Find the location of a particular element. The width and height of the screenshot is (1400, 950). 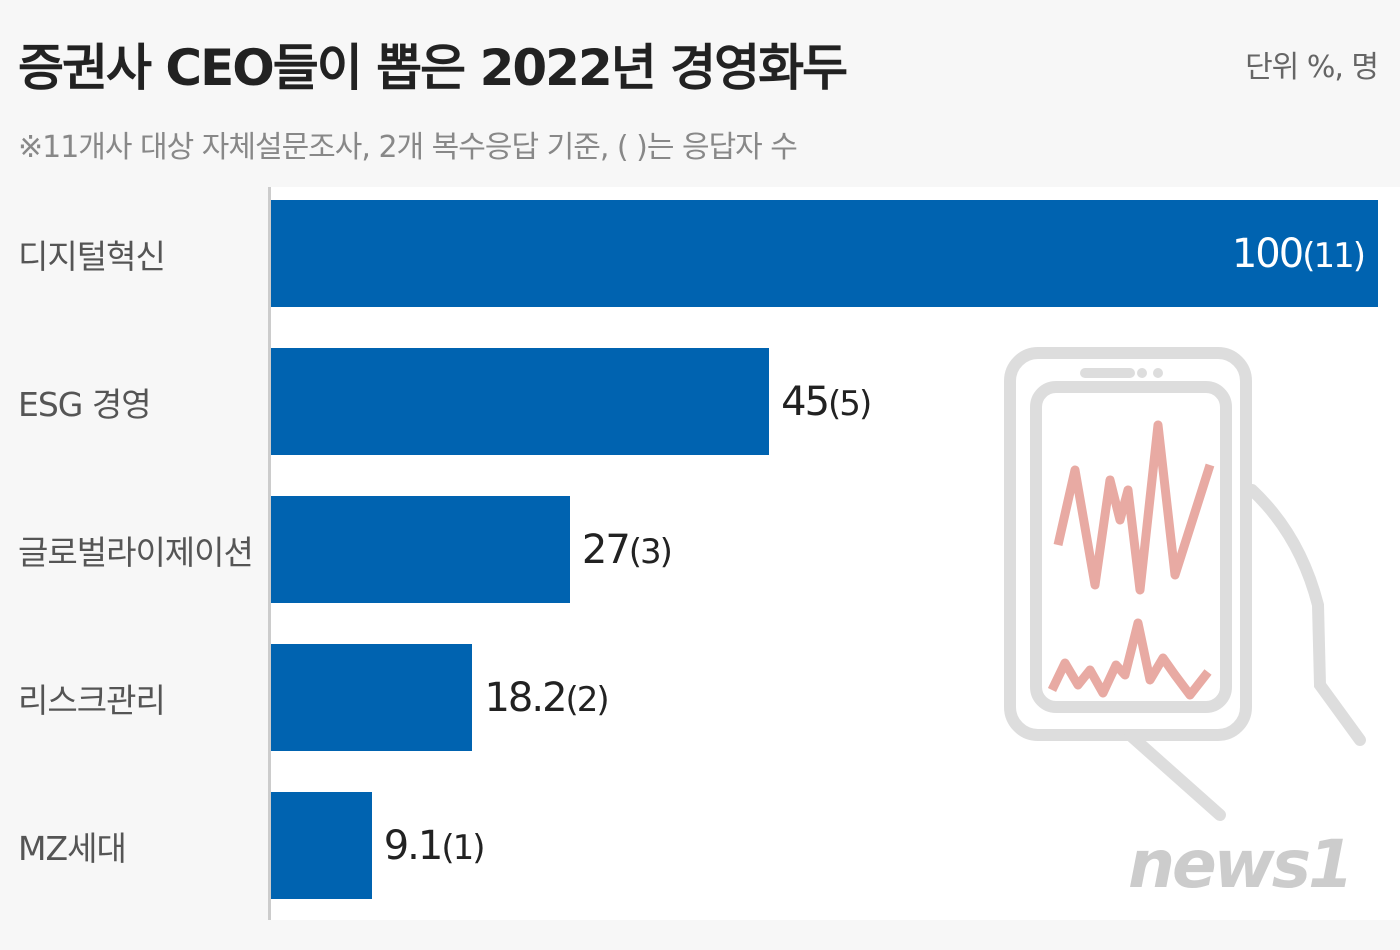

chart-title: 증권사 CEO들이 뽑은 2022년 경영화두 is located at coordinates (433, 68).